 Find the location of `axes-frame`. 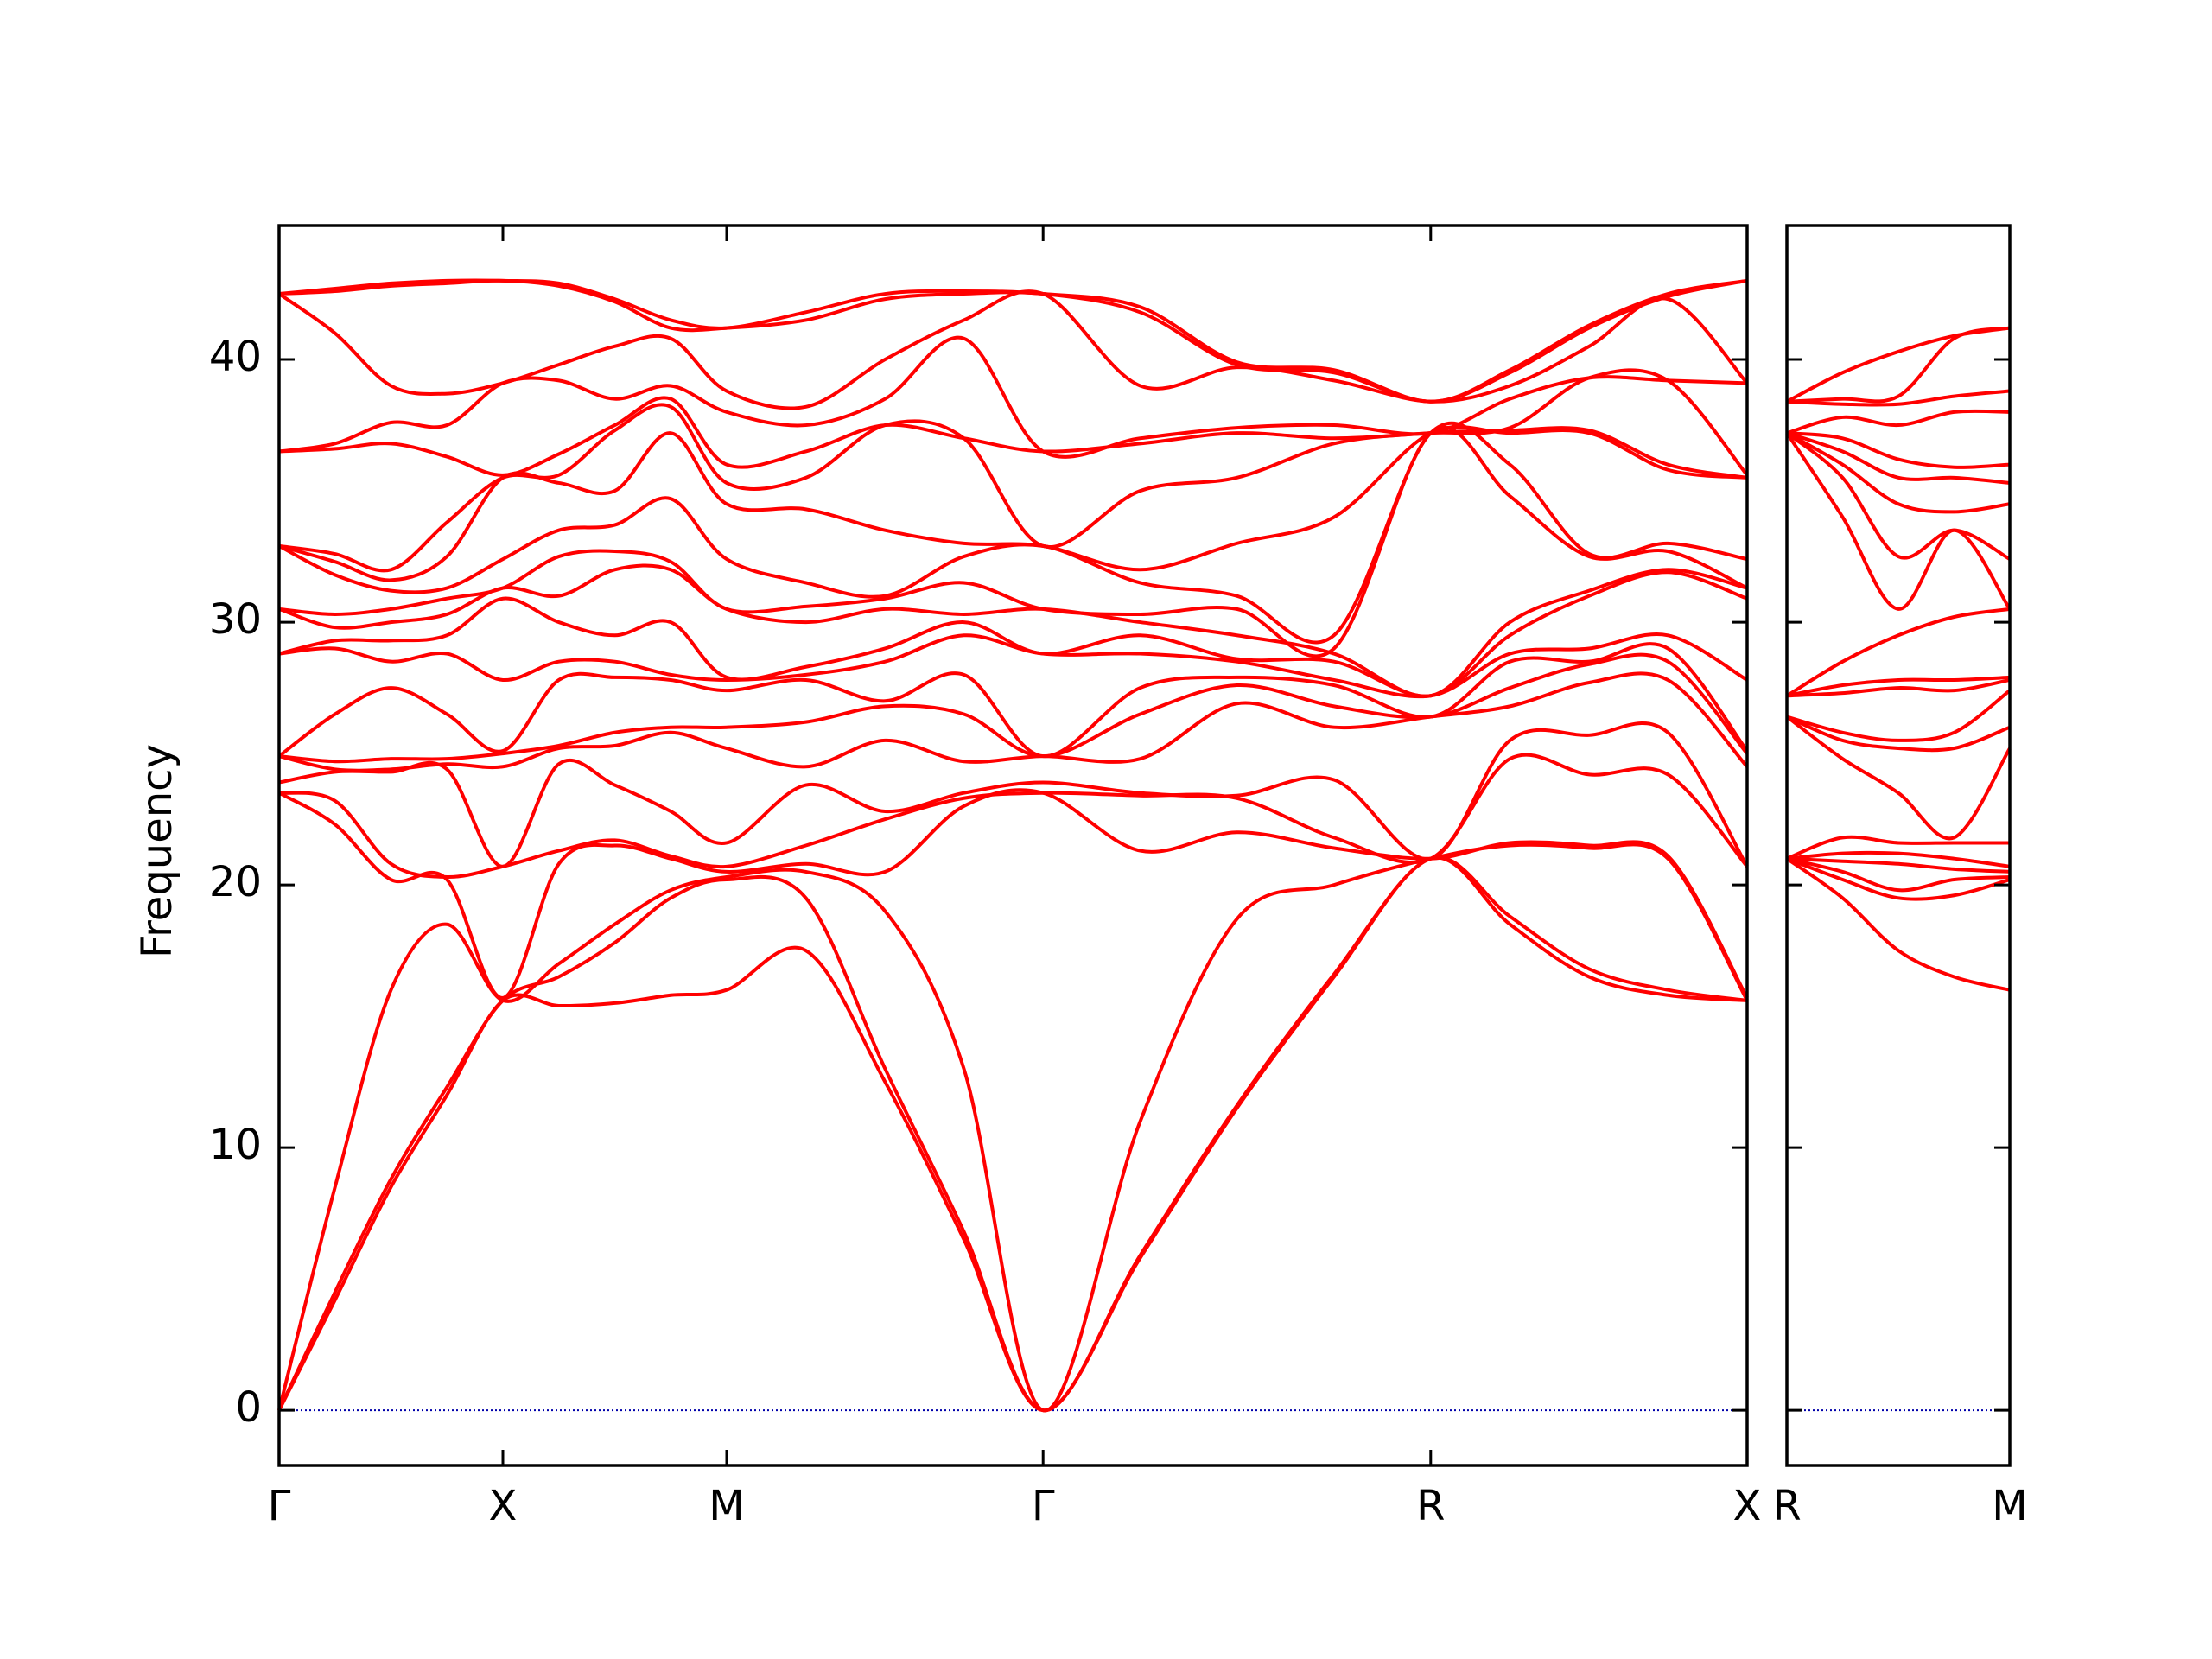

axes-frame is located at coordinates (1898, 845).